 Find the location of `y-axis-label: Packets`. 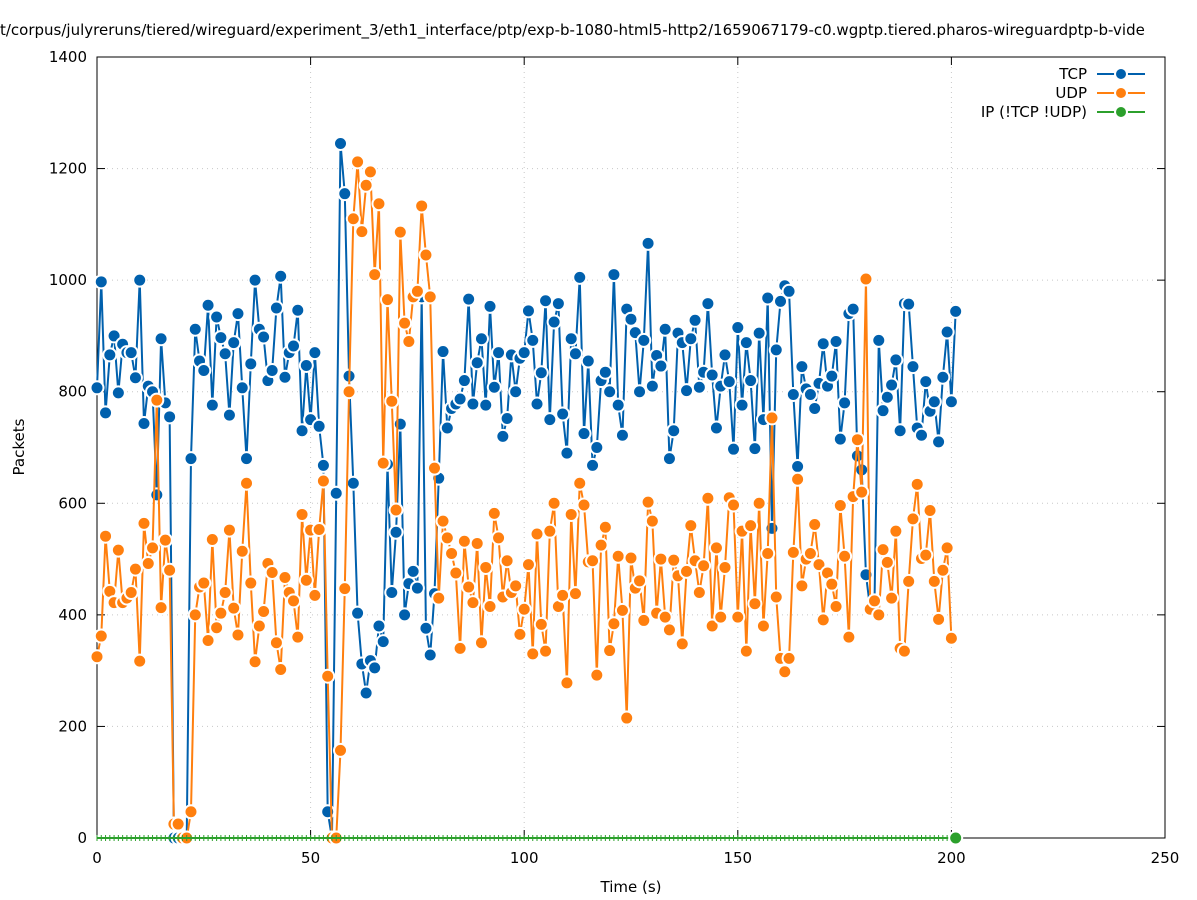

y-axis-label: Packets is located at coordinates (19, 446).